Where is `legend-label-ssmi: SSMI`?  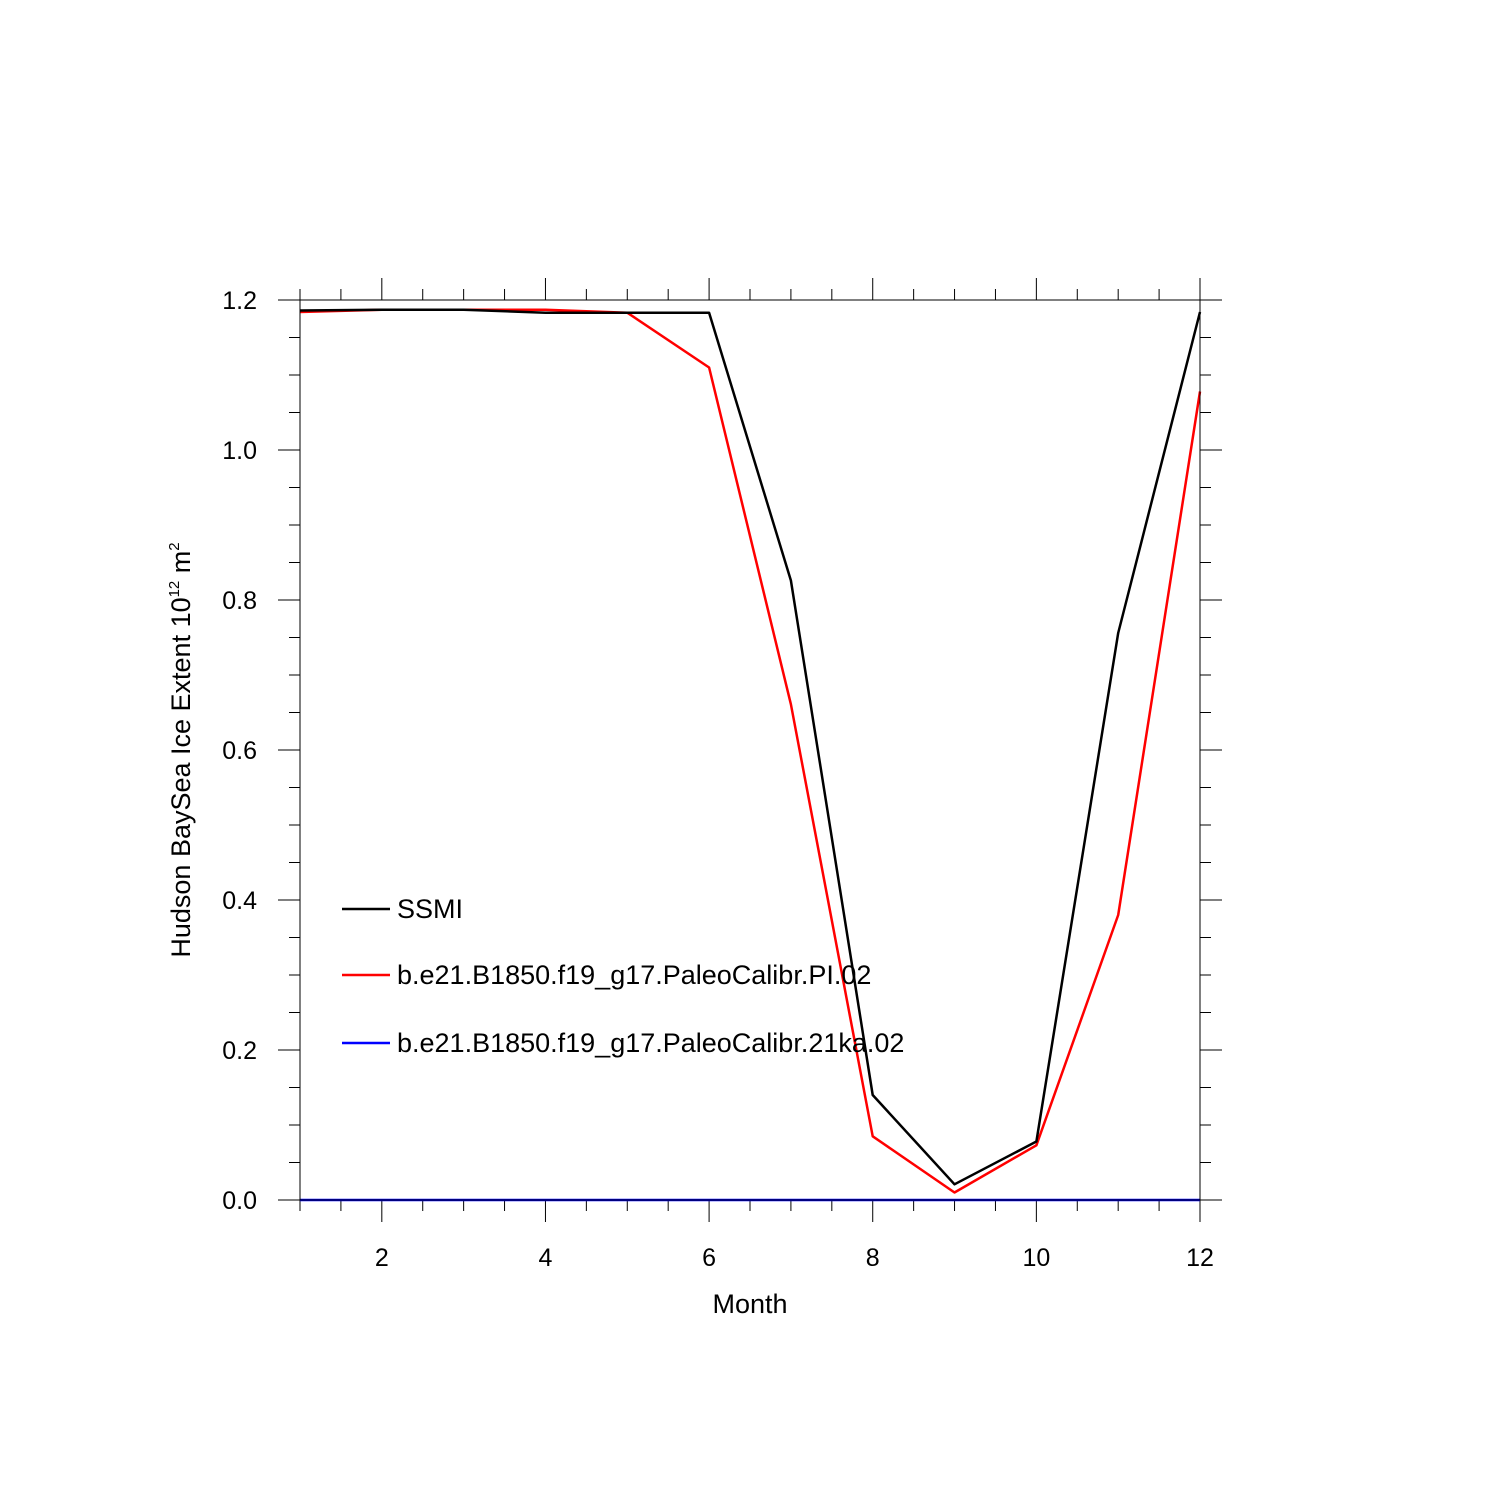
legend-label-ssmi: SSMI is located at coordinates (430, 909).